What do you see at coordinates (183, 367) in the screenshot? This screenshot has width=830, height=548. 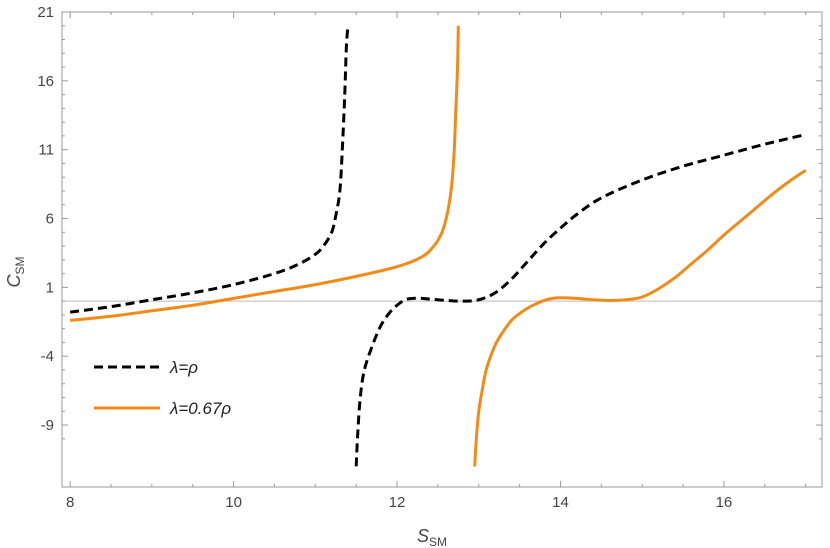 I see `legend-label-series-1: λ=ρ` at bounding box center [183, 367].